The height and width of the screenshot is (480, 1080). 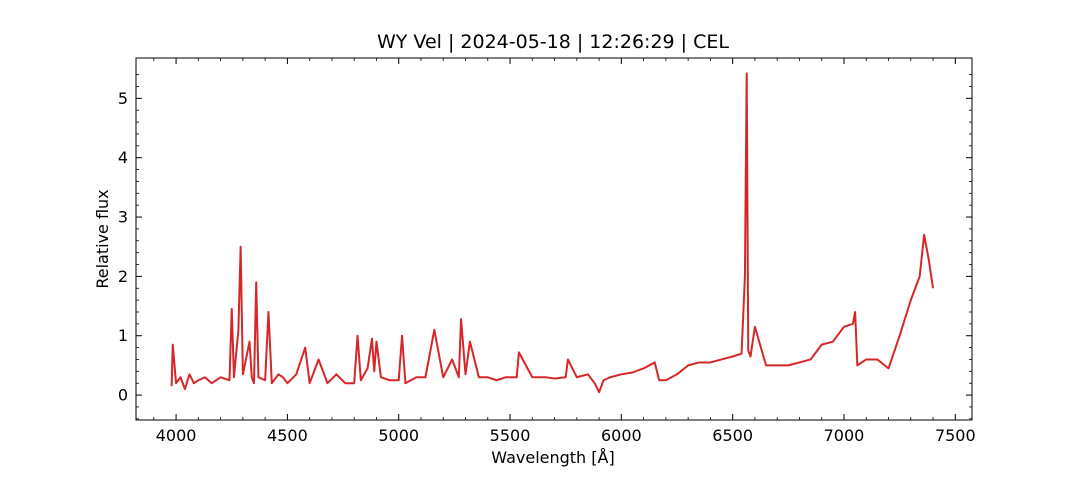 What do you see at coordinates (102, 238) in the screenshot?
I see `y-axis-label: Relative flux` at bounding box center [102, 238].